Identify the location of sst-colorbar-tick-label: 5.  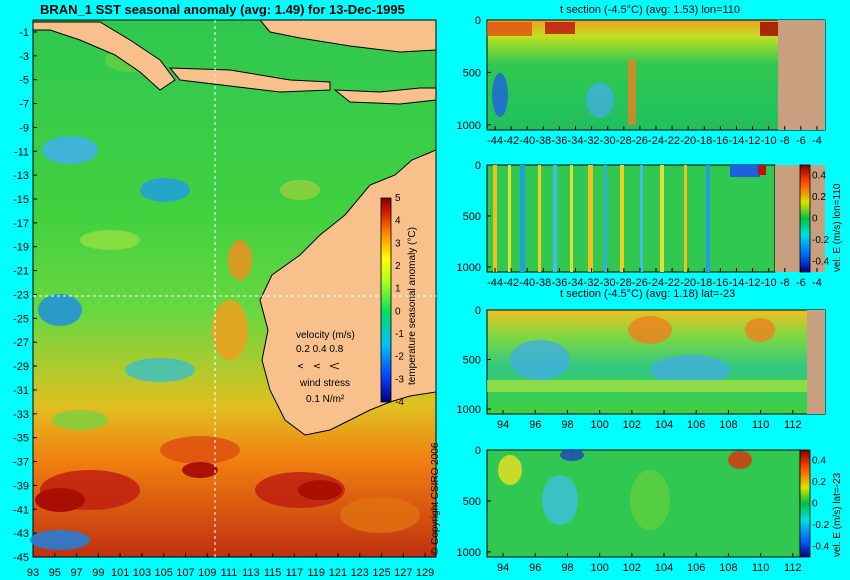
(398, 198).